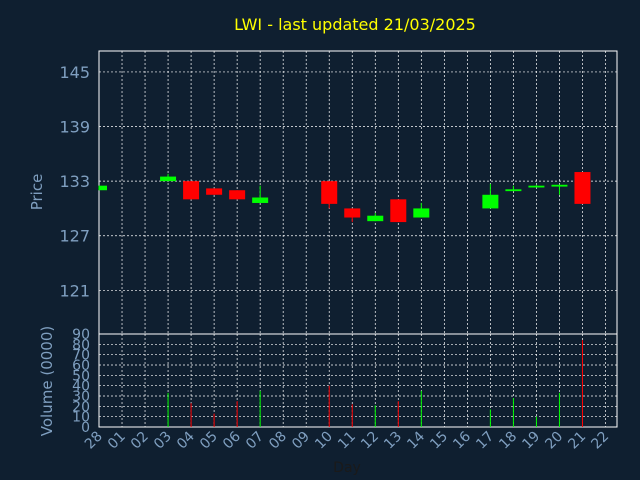 The image size is (640, 480). What do you see at coordinates (81, 356) in the screenshot?
I see `volume-tick-label: 70` at bounding box center [81, 356].